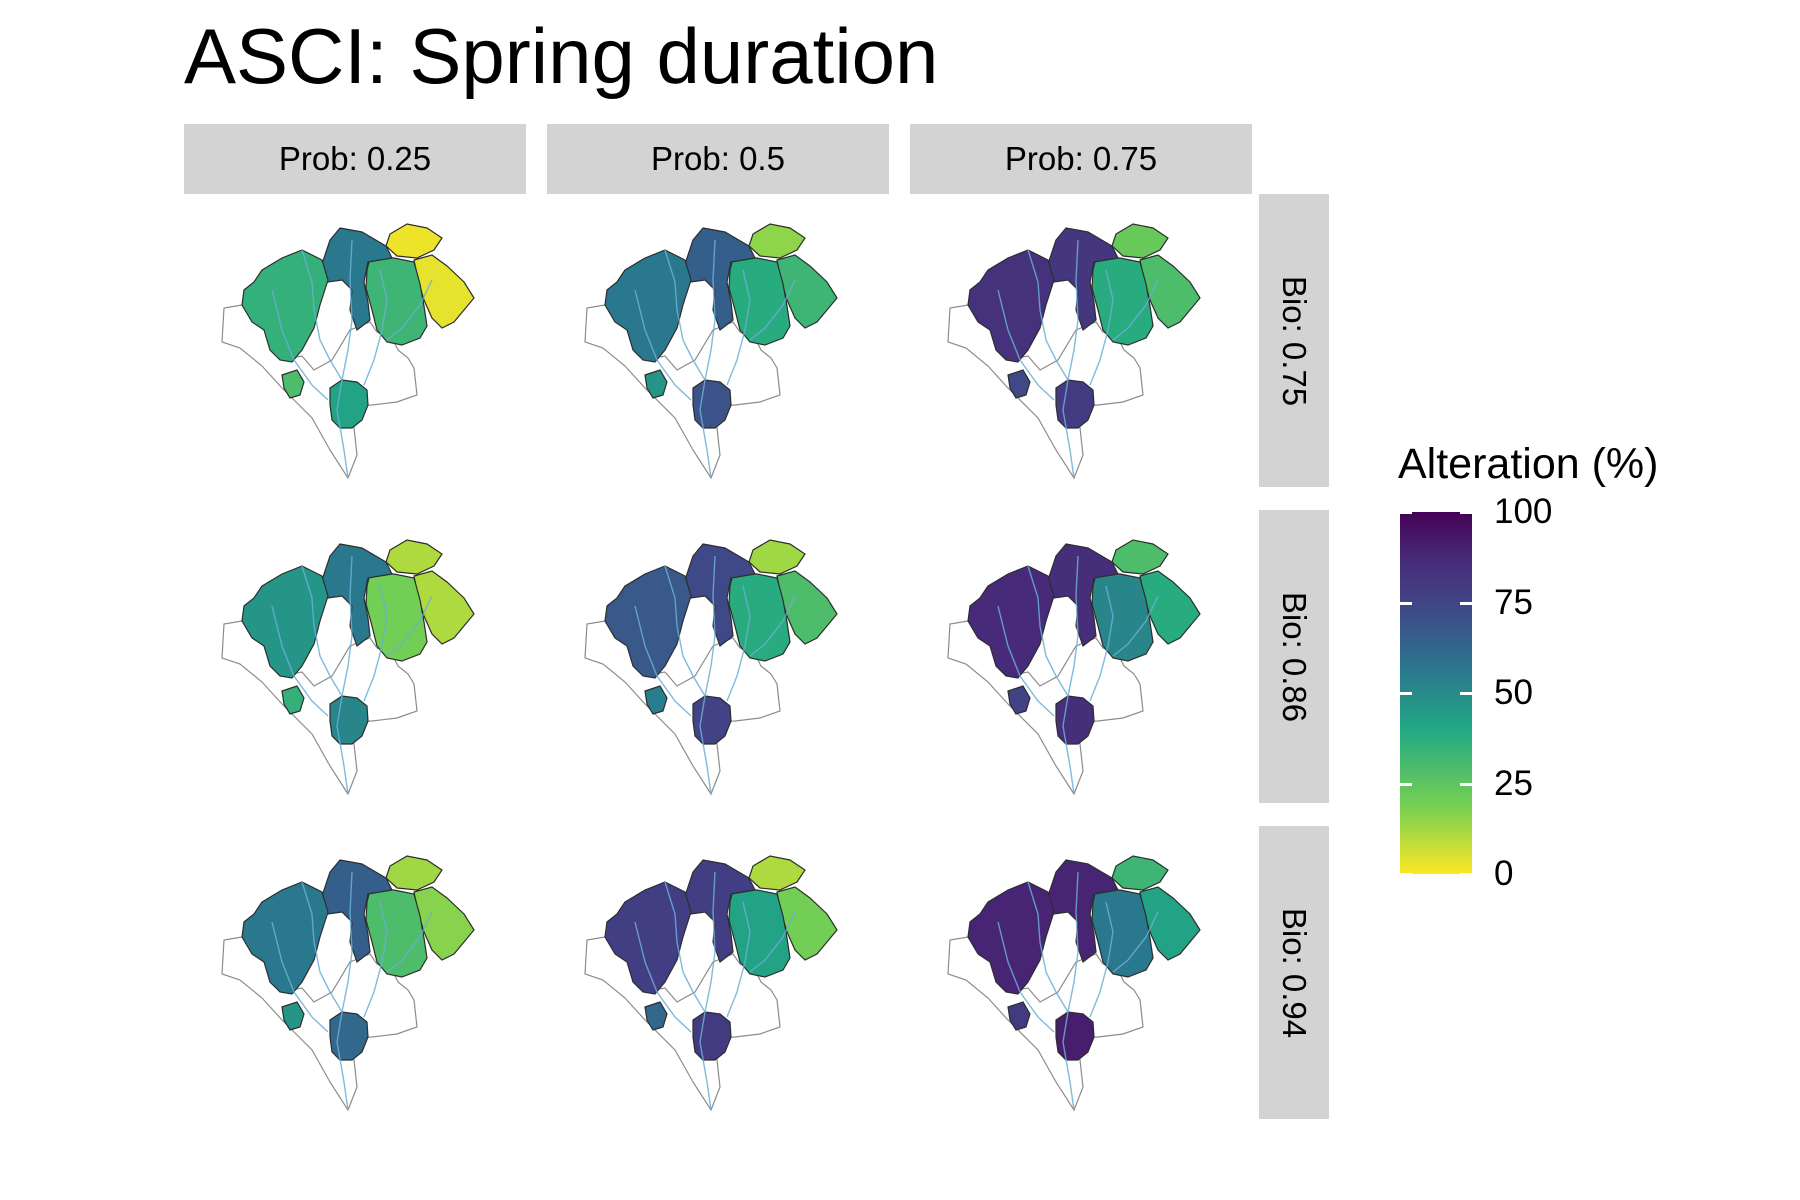 The image size is (1800, 1200). Describe the element at coordinates (1523, 511) in the screenshot. I see `colorbar-tick-label: 100` at that location.